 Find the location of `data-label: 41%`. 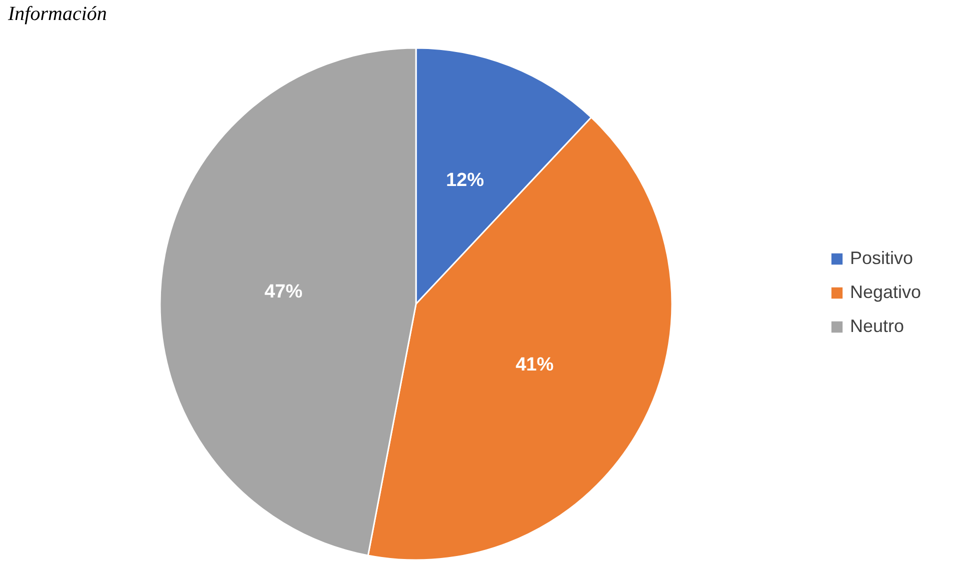

data-label: 41% is located at coordinates (535, 365).